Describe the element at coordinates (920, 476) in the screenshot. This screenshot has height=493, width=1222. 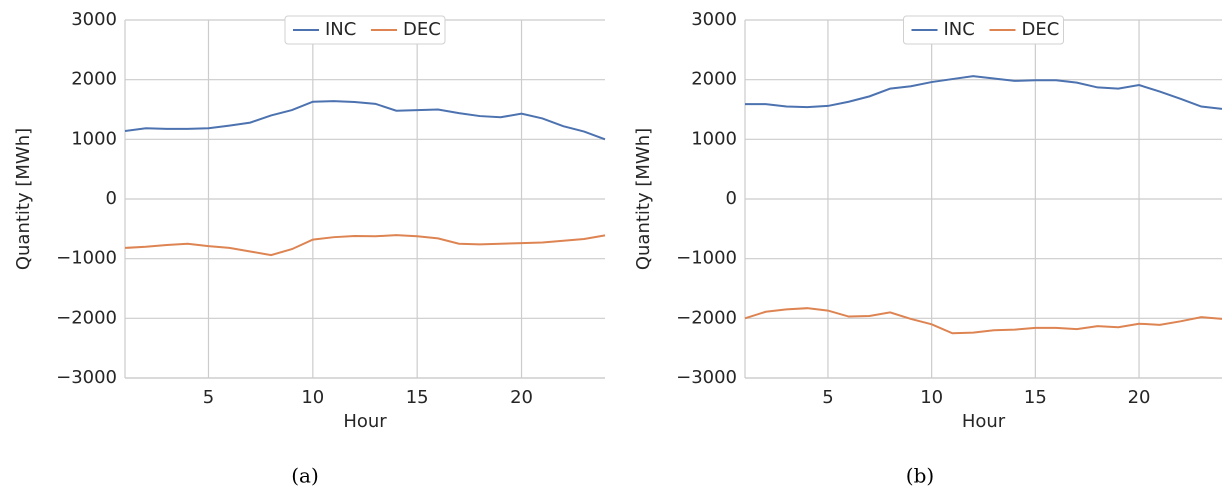
I see `caption: (b)` at that location.